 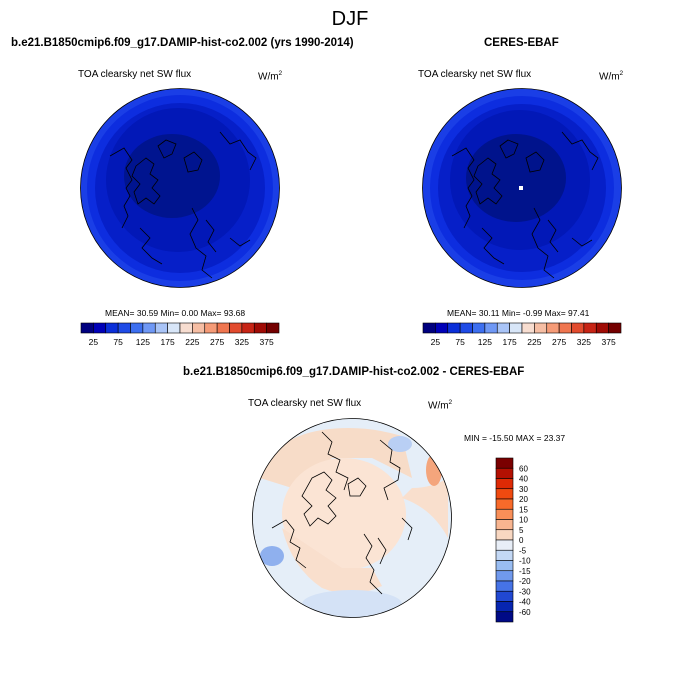 I want to click on panel1-stats: MEAN= 30.59 Min= 0.00 Max= 93.68, so click(x=175, y=313).